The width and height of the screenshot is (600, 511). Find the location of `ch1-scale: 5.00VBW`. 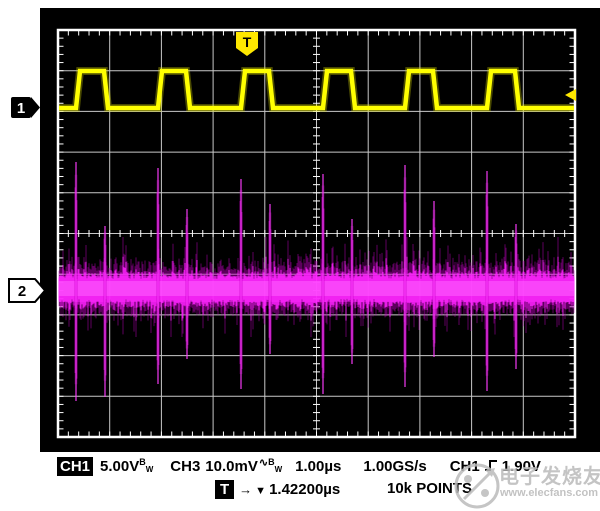

ch1-scale: 5.00VBW is located at coordinates (127, 466).